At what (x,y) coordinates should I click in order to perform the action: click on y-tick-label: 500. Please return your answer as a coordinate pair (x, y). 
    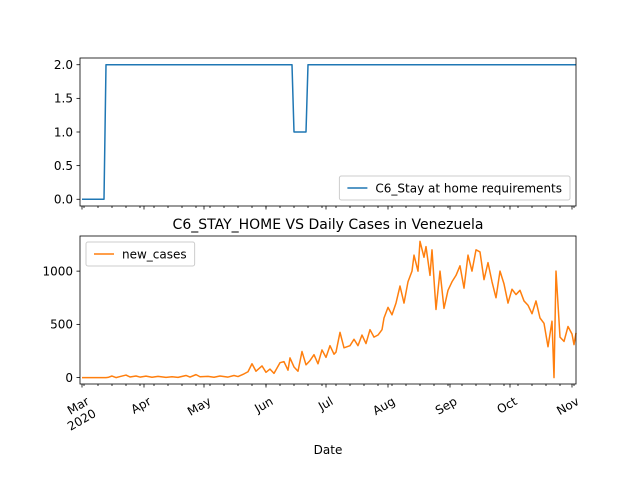
    Looking at the image, I should click on (61, 325).